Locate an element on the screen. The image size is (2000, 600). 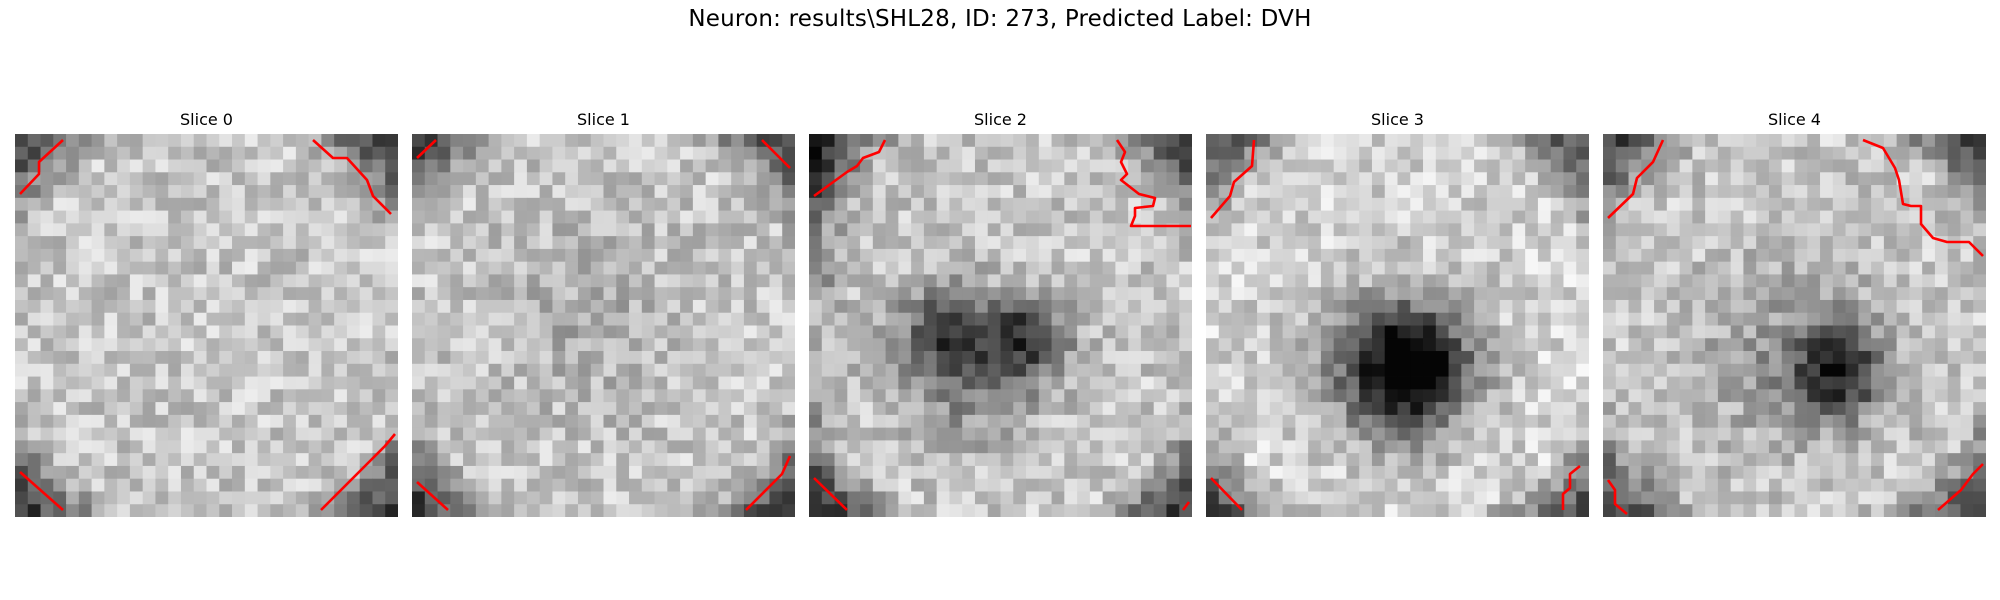
slice-panel-4: Slice 4 is located at coordinates (1794, 315).